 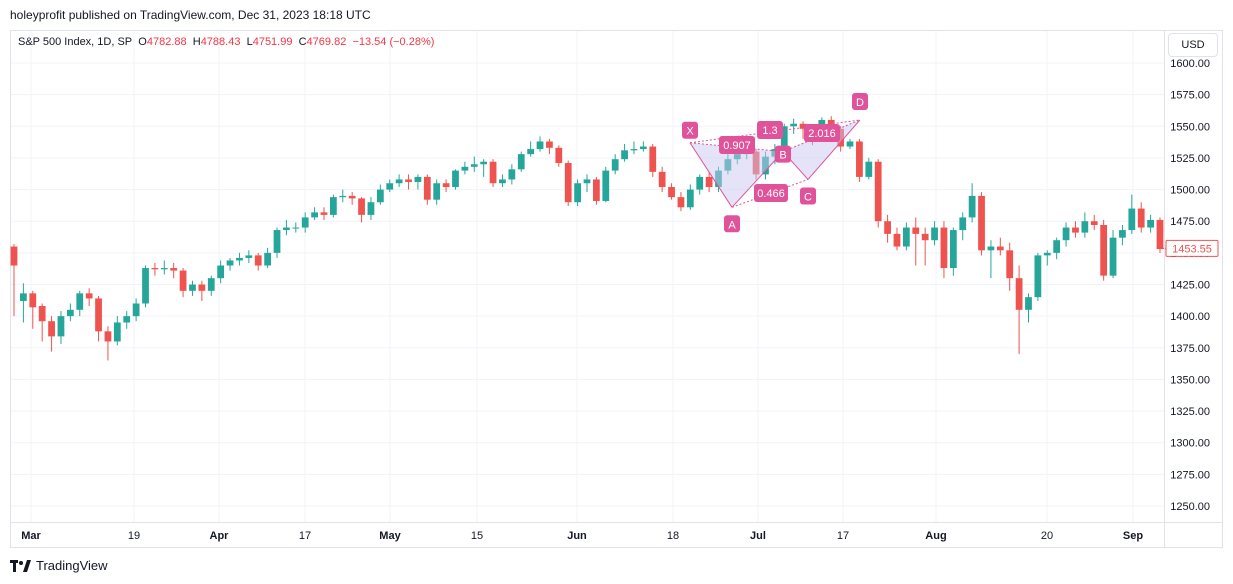 What do you see at coordinates (220, 536) in the screenshot?
I see `time-tick-label: Apr` at bounding box center [220, 536].